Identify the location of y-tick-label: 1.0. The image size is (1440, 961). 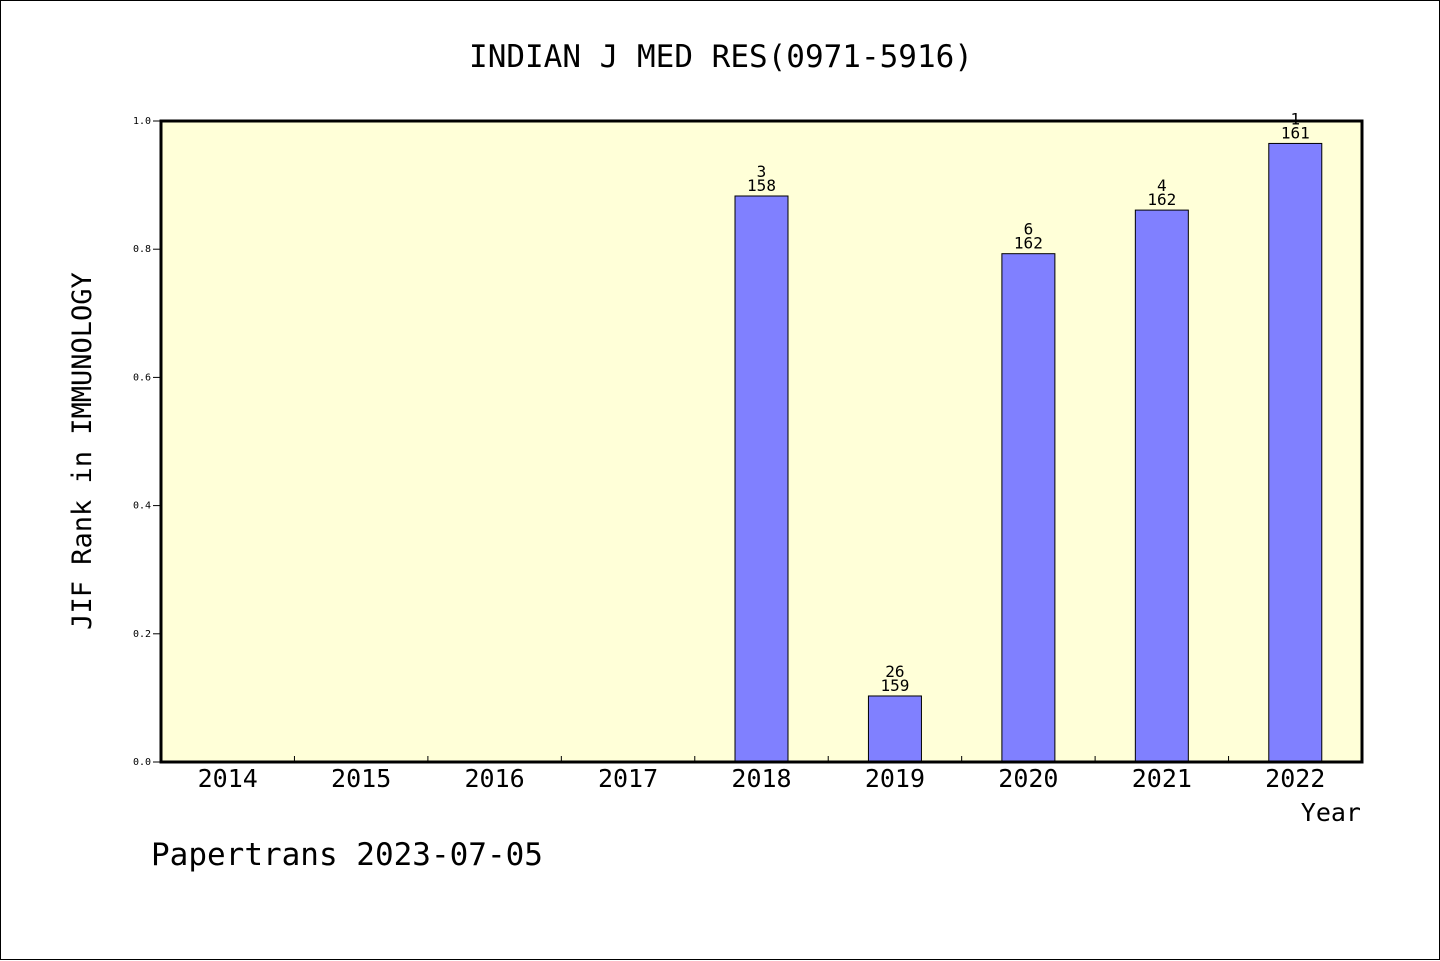
(142, 121).